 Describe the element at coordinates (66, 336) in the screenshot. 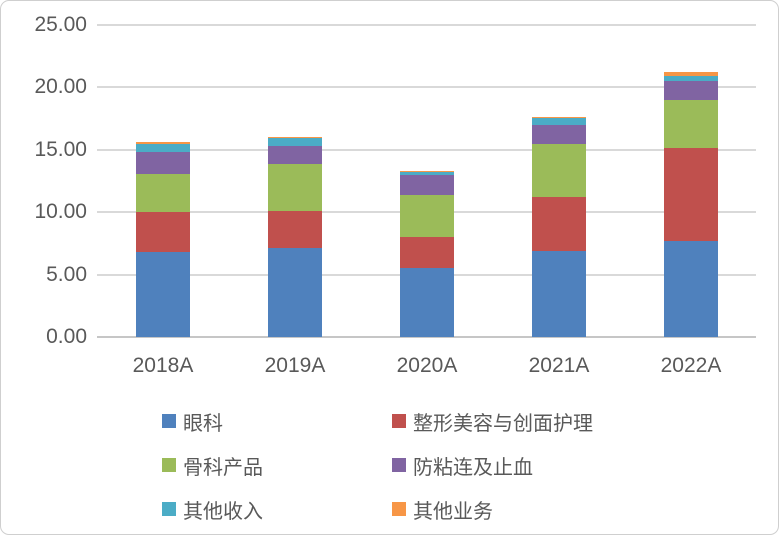

I see `y-tick-label: 0.00` at that location.